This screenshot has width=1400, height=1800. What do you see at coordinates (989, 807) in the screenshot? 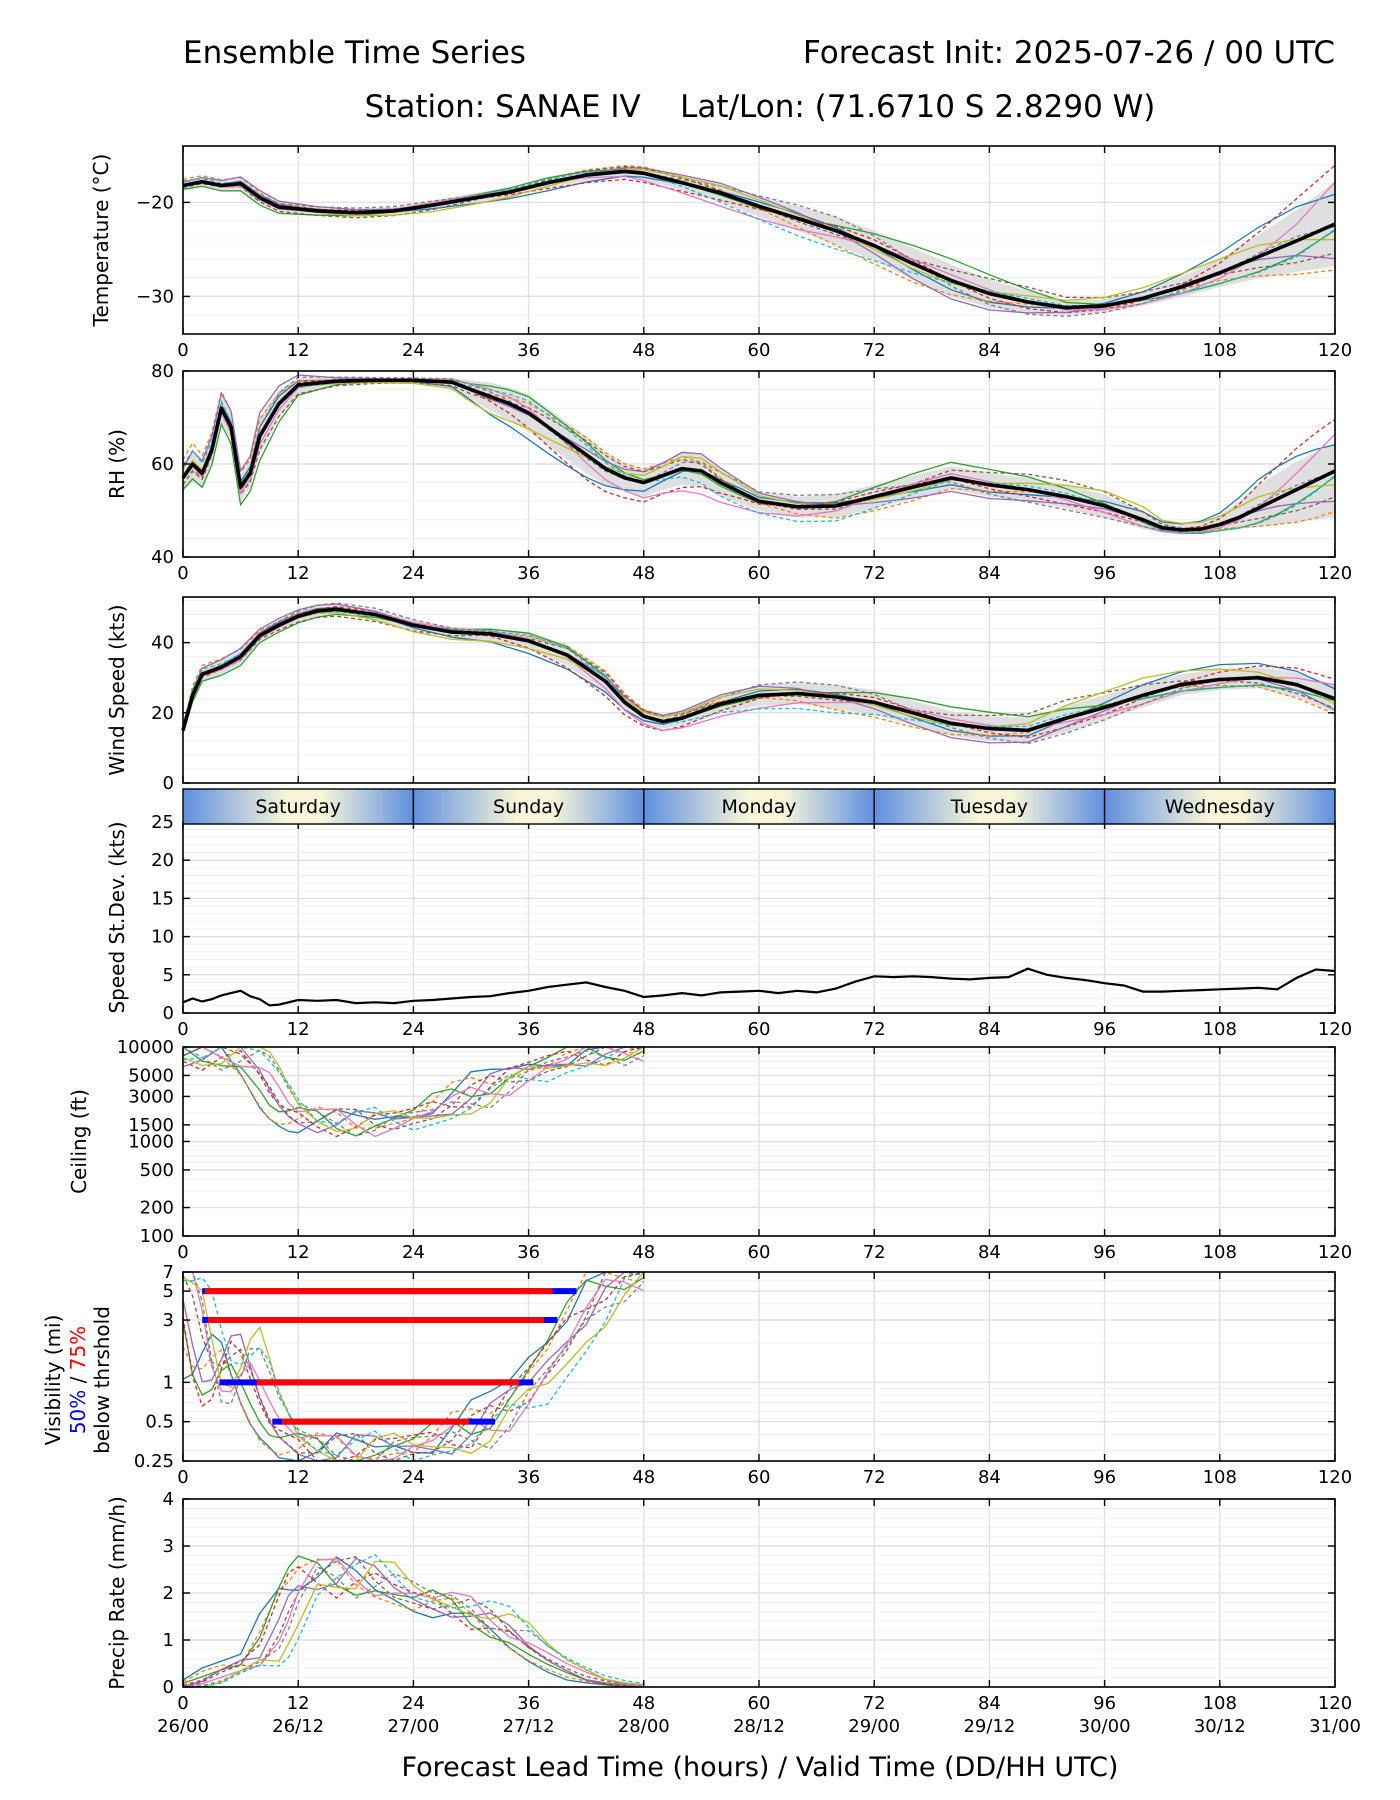
I see `day-band-label: Tuesday` at bounding box center [989, 807].